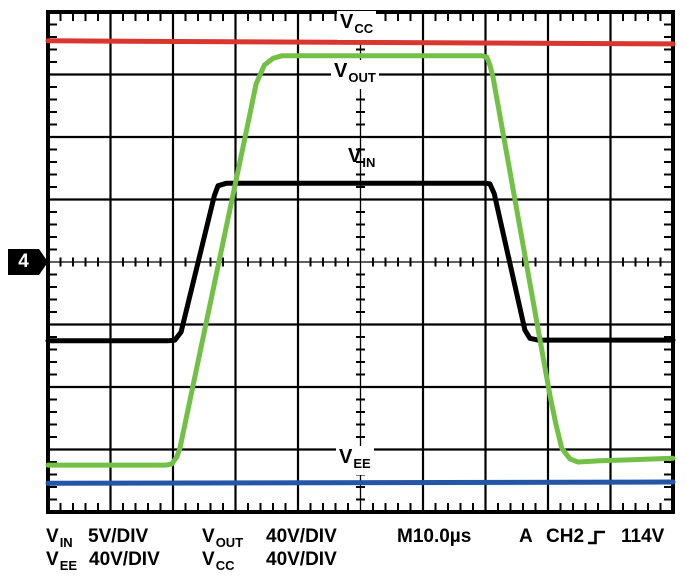 The width and height of the screenshot is (686, 586). I want to click on vcc-label-main: V, so click(347, 22).